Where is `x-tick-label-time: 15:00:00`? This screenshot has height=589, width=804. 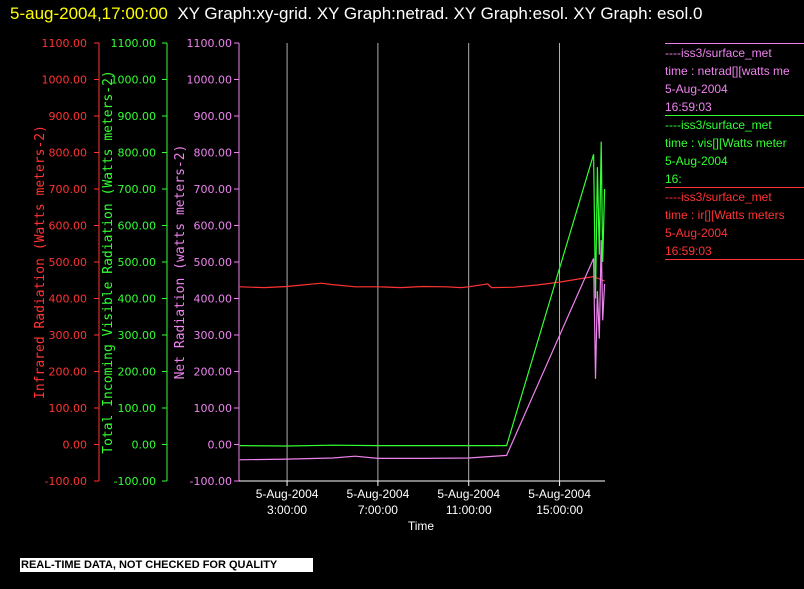 x-tick-label-time: 15:00:00 is located at coordinates (559, 510).